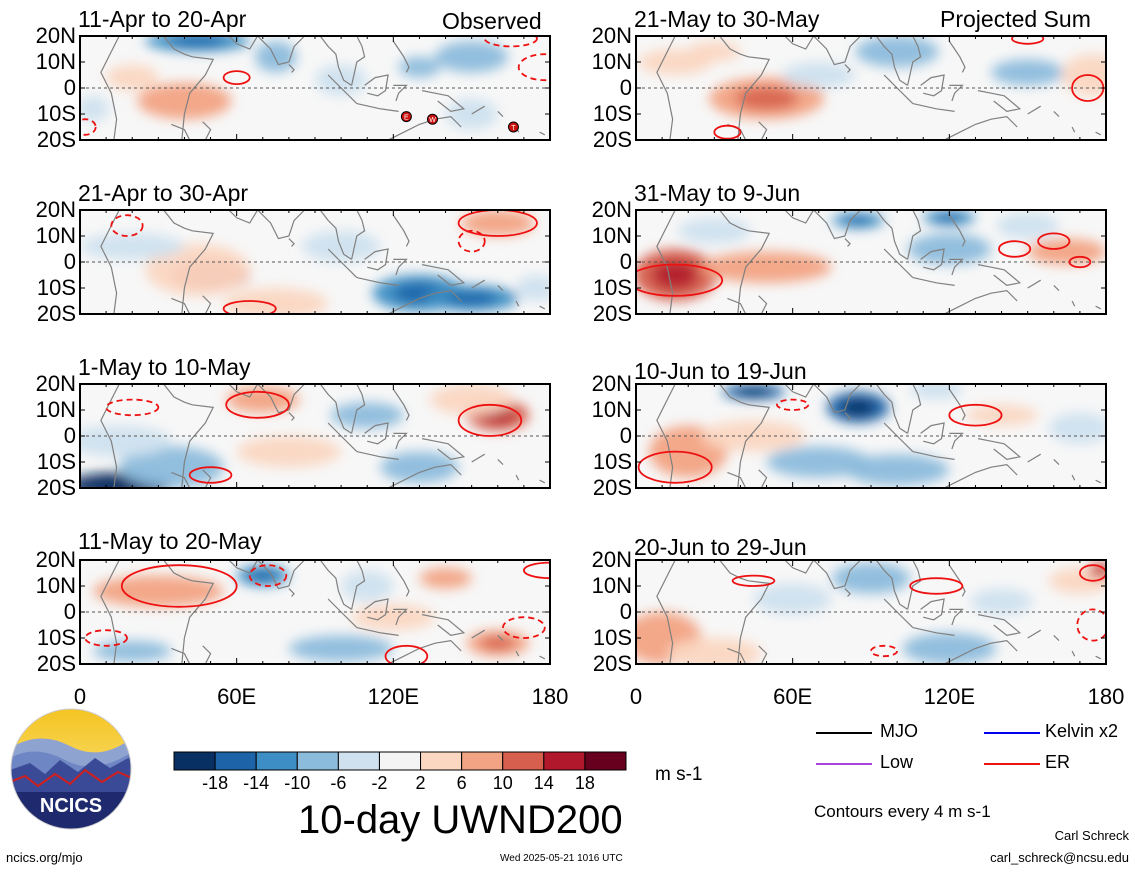 This screenshot has width=1135, height=872. I want to click on colorbar-tick-label: 6, so click(461, 783).